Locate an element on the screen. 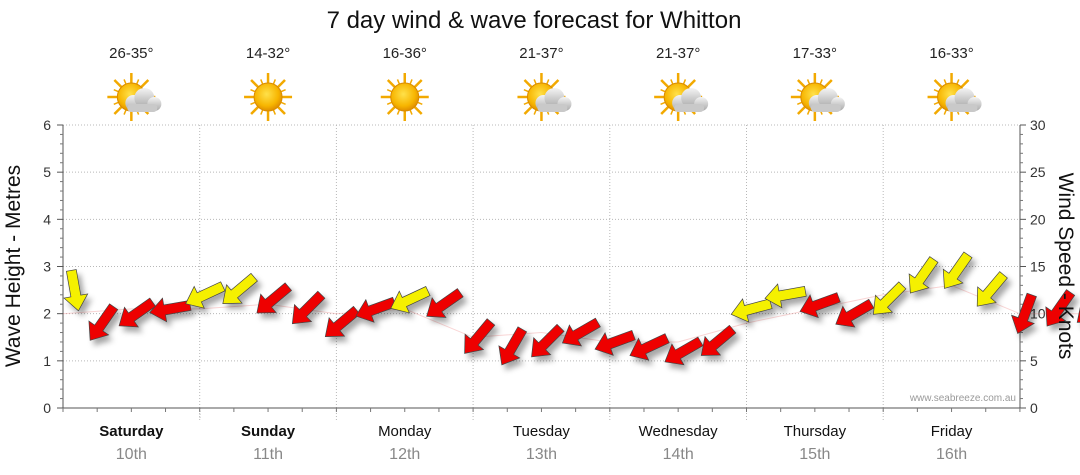  y-tick-label-right: 20 is located at coordinates (1038, 219).